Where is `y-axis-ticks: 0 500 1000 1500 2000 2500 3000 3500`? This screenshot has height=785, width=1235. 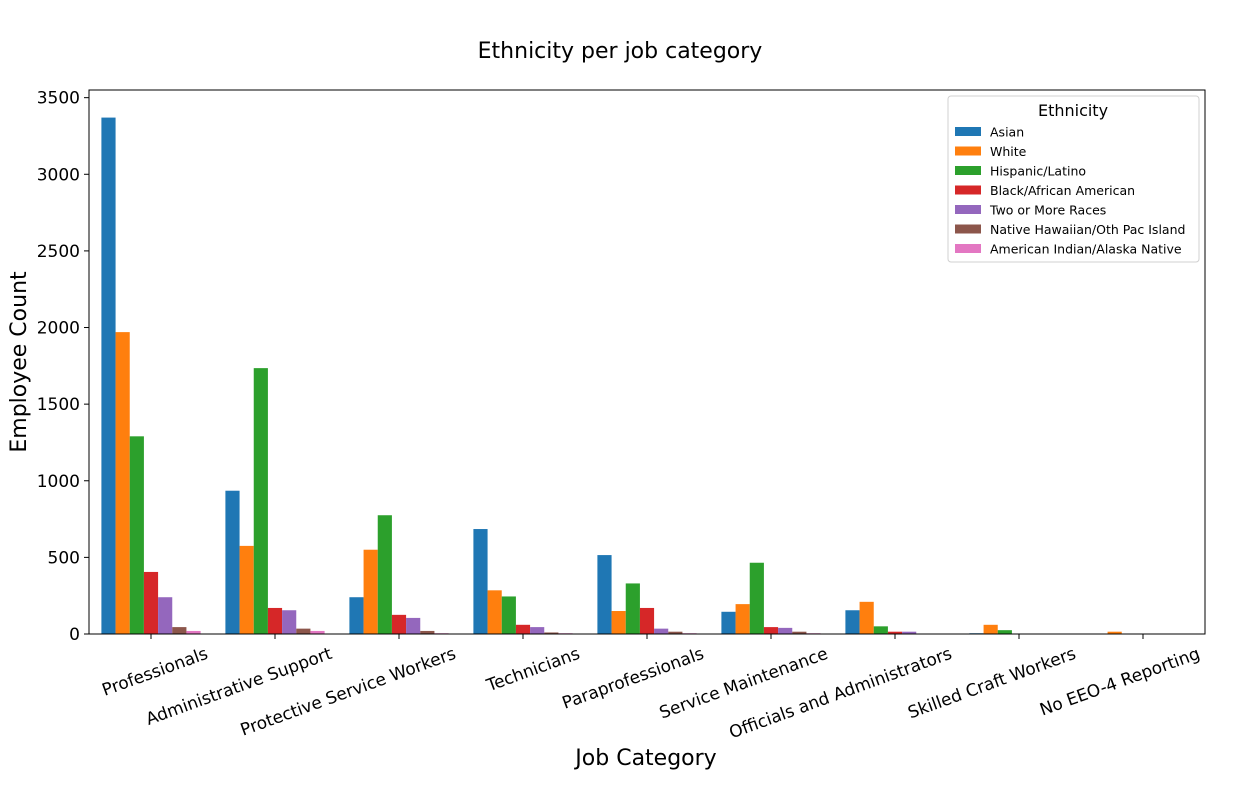 y-axis-ticks: 0 500 1000 1500 2000 2500 3000 3500 is located at coordinates (63, 367).